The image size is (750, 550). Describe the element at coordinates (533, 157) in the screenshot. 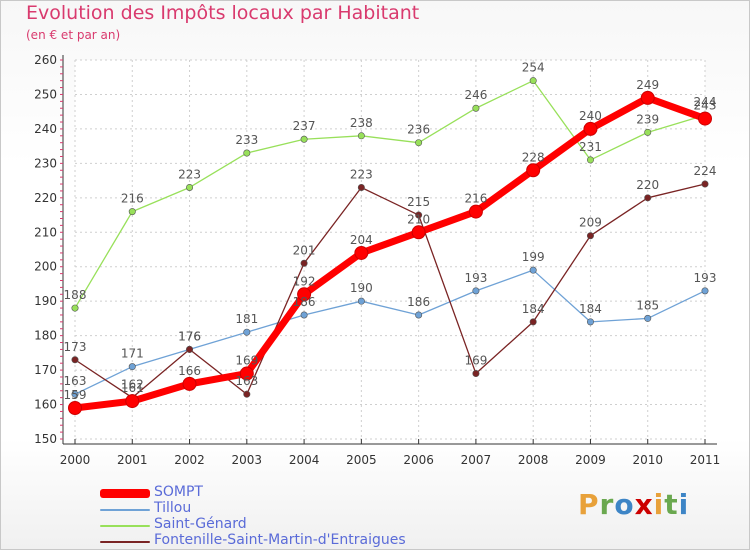

I see `data-label: 228` at that location.